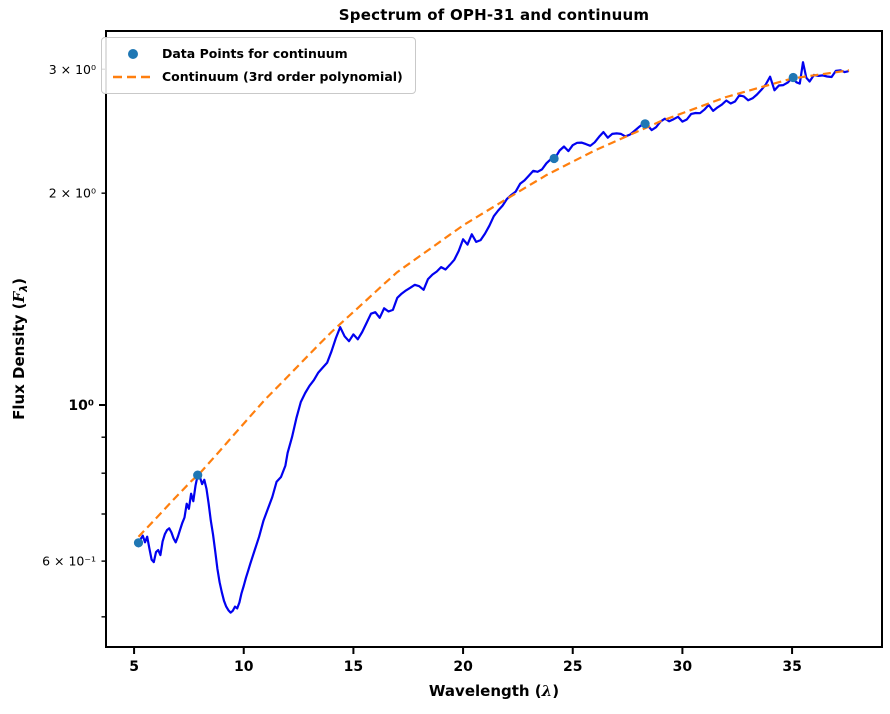  I want to click on x-tick-label: 35, so click(791, 667).